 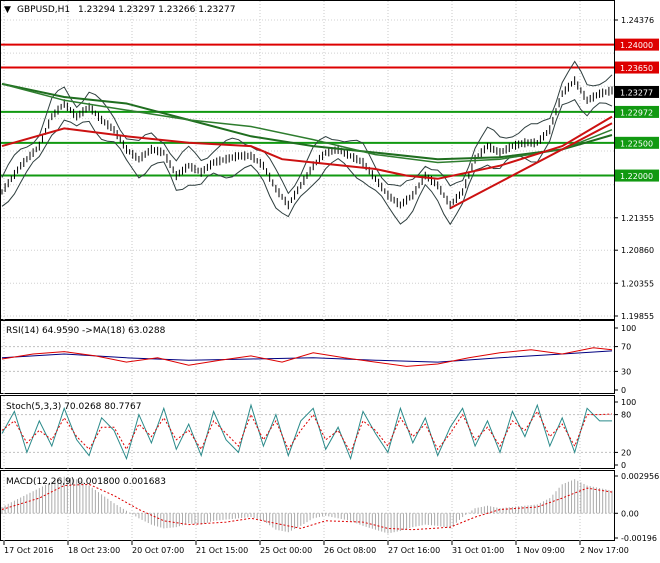 I want to click on macd-histogram, so click(x=307, y=505).